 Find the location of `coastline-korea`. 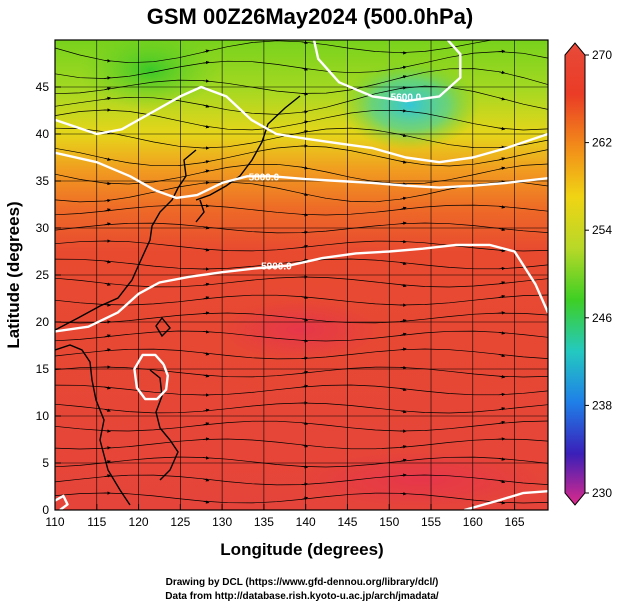

coastline-korea is located at coordinates (187, 169).